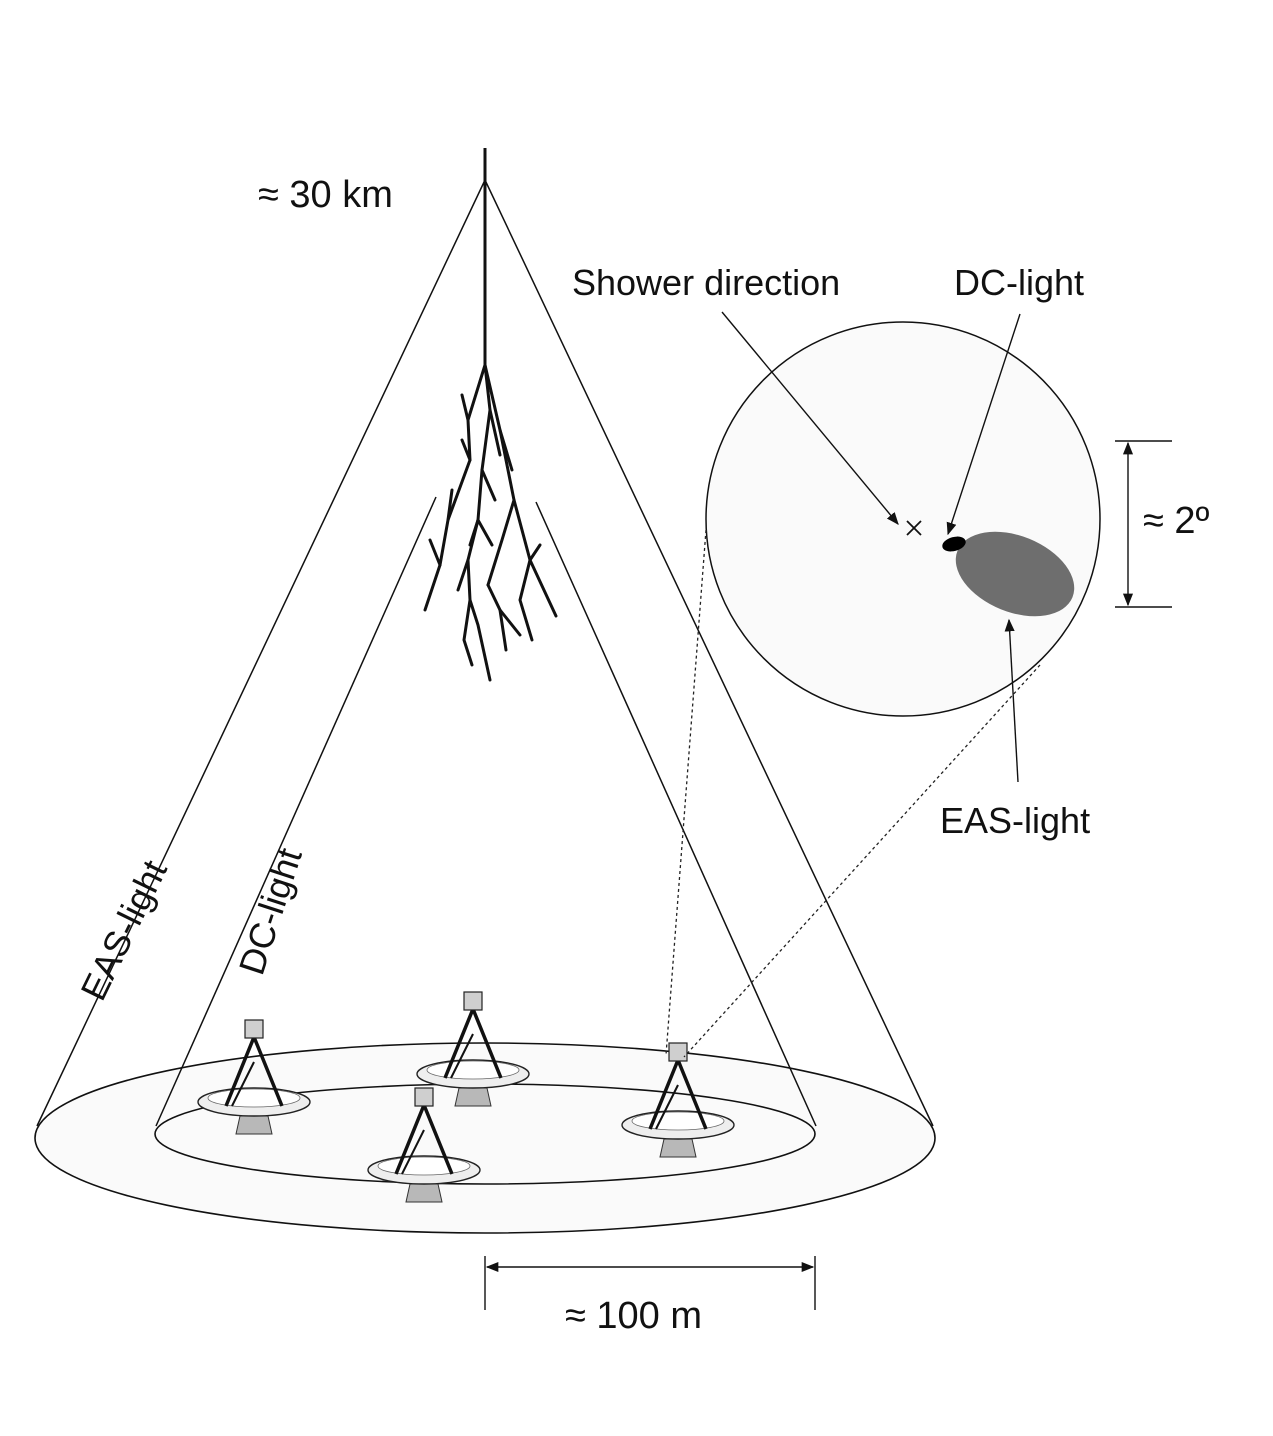  I want to click on dc-cone-right-edge, so click(676, 814).